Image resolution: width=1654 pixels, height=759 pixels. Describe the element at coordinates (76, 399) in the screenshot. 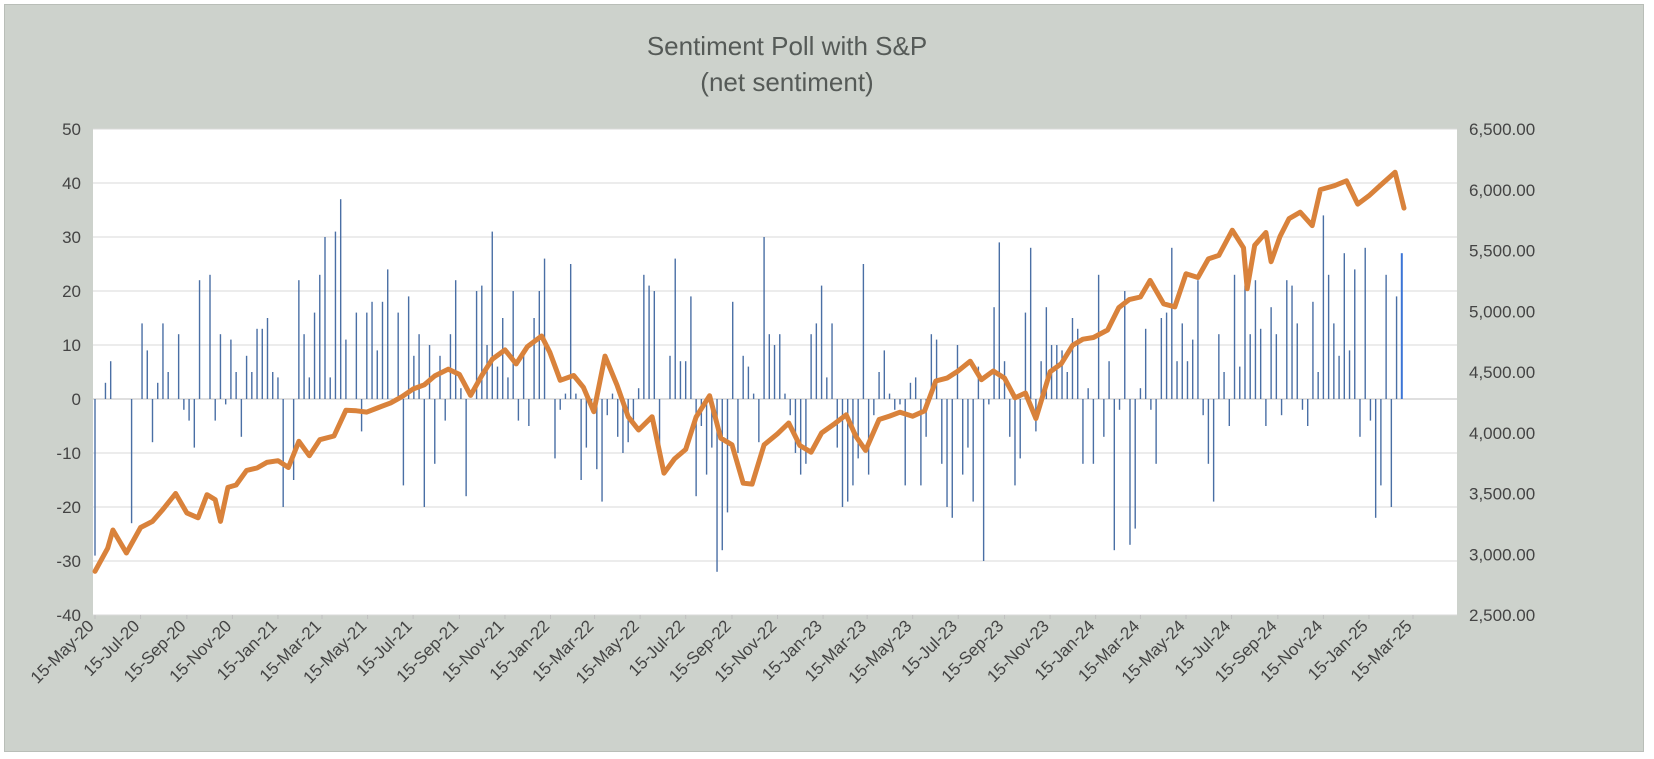

I see `left-tick-label: 0` at that location.